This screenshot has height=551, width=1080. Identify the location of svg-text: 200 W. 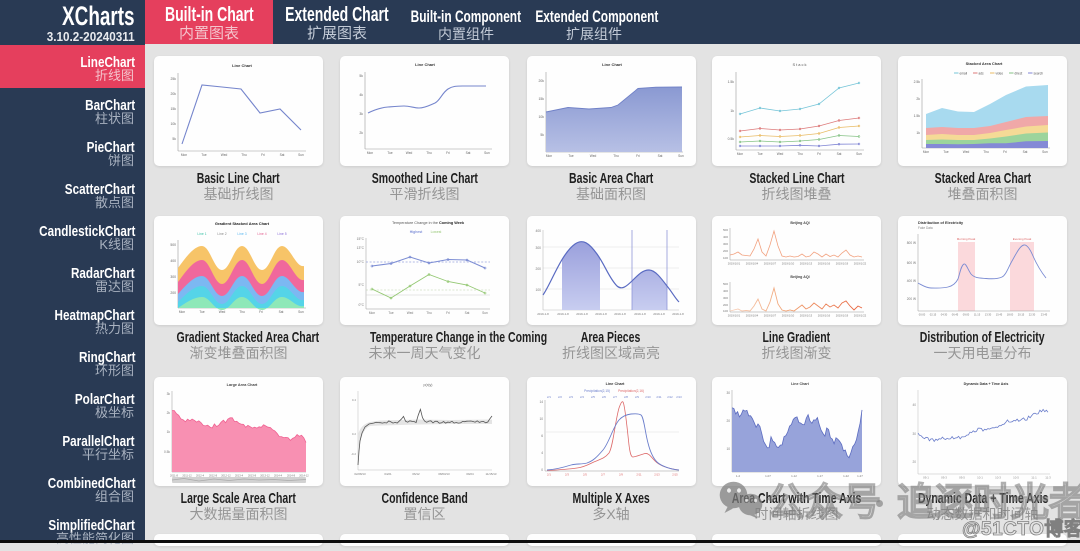
(911, 299).